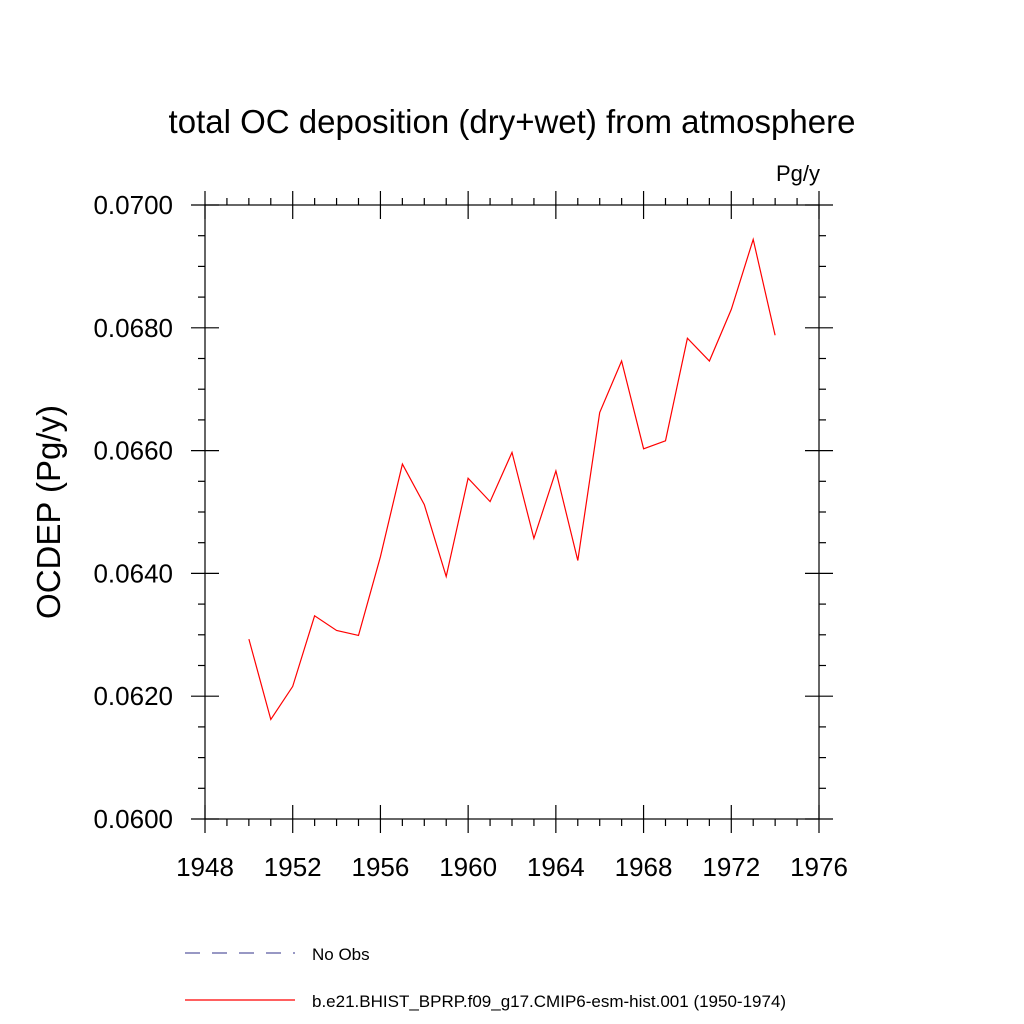 The height and width of the screenshot is (1024, 1024). Describe the element at coordinates (731, 867) in the screenshot. I see `x-tick-label: 1972` at that location.